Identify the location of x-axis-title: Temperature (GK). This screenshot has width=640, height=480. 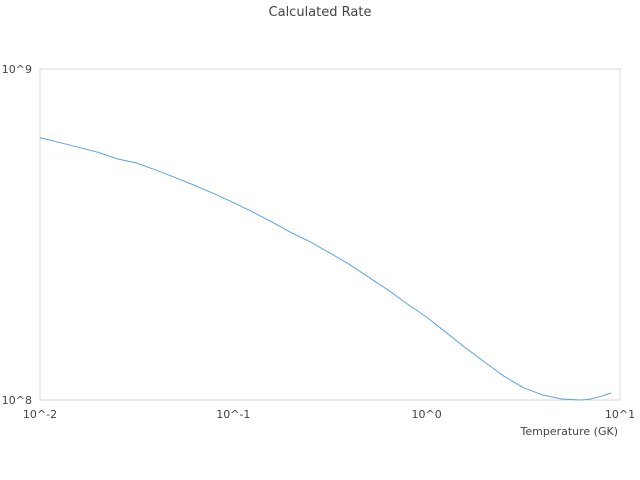
(569, 431).